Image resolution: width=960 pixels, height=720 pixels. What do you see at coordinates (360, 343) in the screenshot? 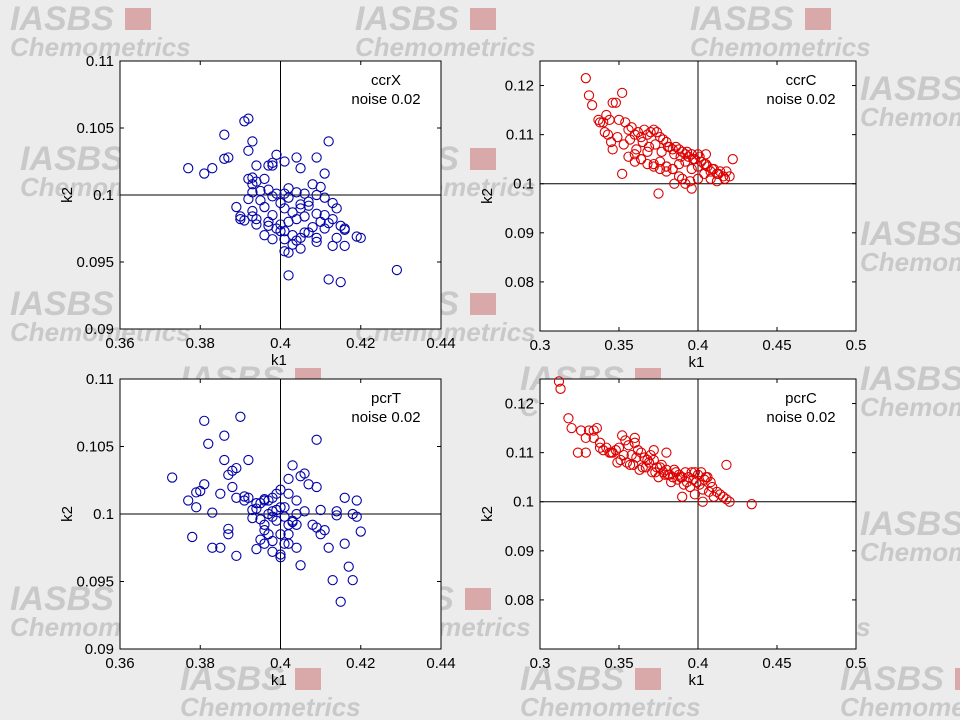
I see `x-tick-label: 0.42` at bounding box center [360, 343].